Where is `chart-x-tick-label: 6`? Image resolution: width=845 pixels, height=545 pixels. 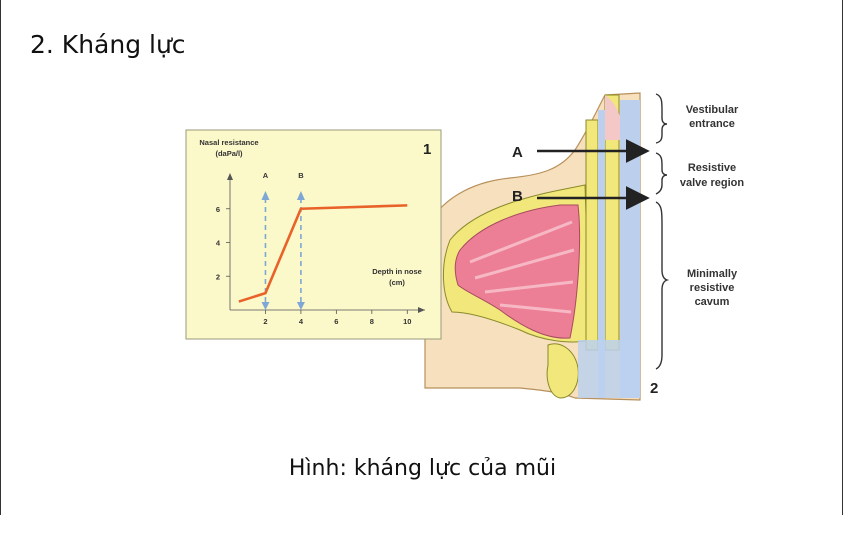 chart-x-tick-label: 6 is located at coordinates (336, 321).